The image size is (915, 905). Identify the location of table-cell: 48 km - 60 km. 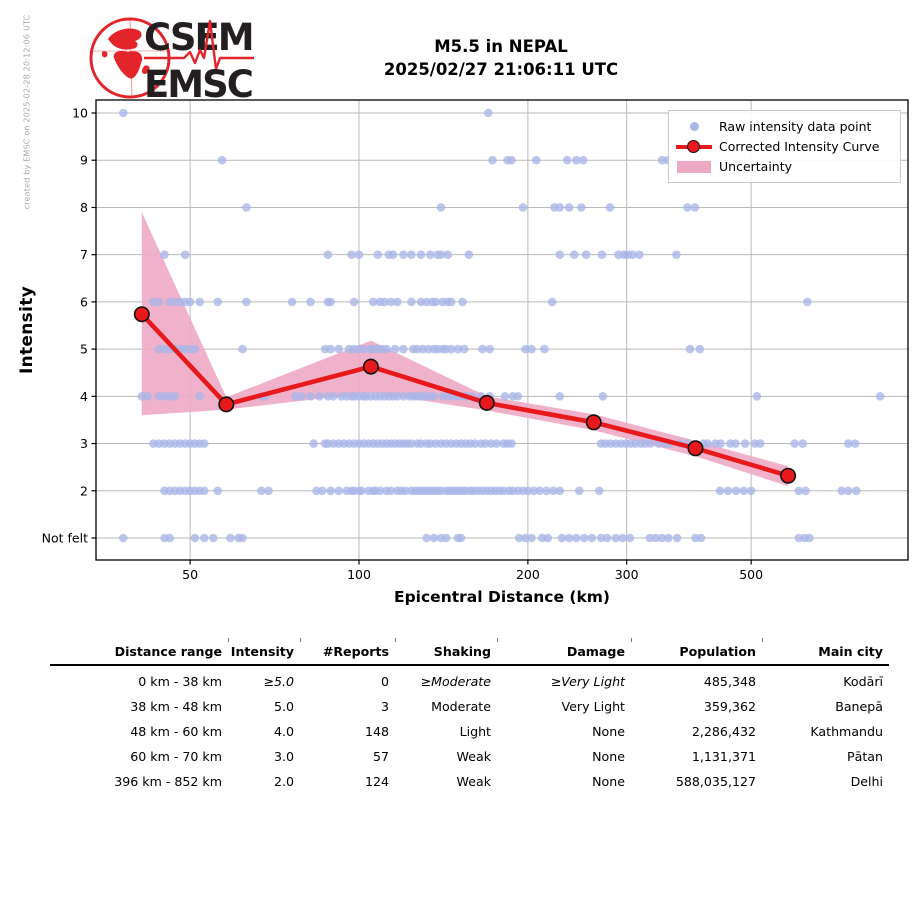
(176, 731).